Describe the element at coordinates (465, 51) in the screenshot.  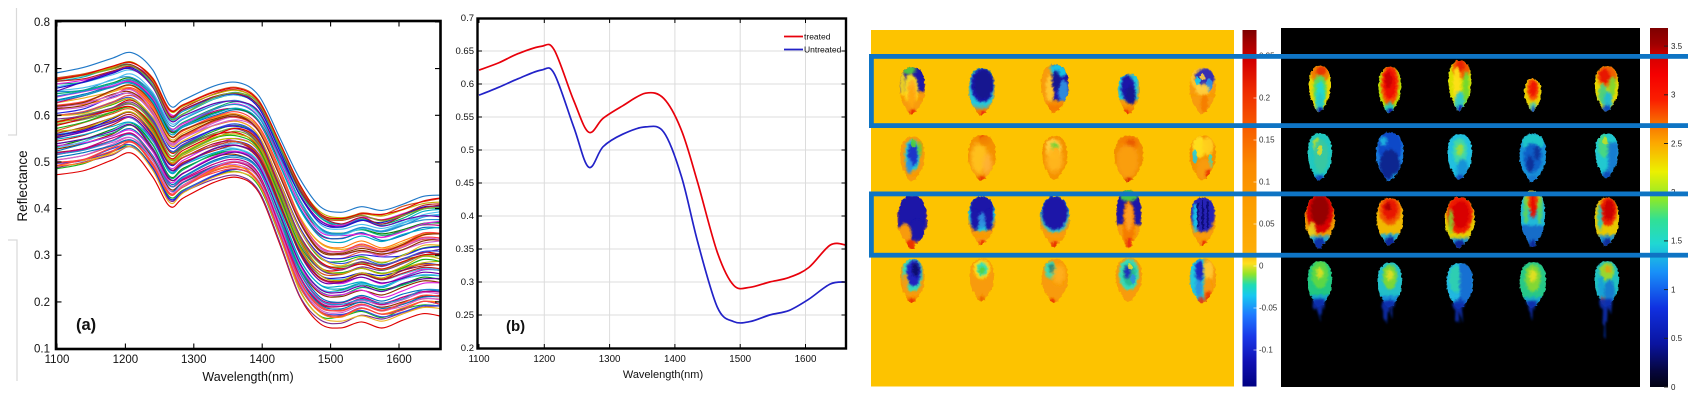
I see `svg-text: 0.65` at that location.